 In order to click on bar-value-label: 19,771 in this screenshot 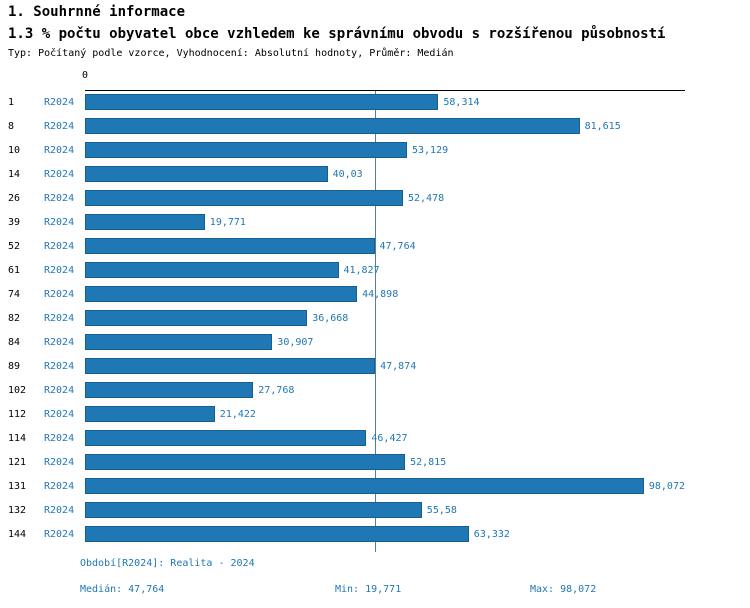, I will do `click(227, 222)`.